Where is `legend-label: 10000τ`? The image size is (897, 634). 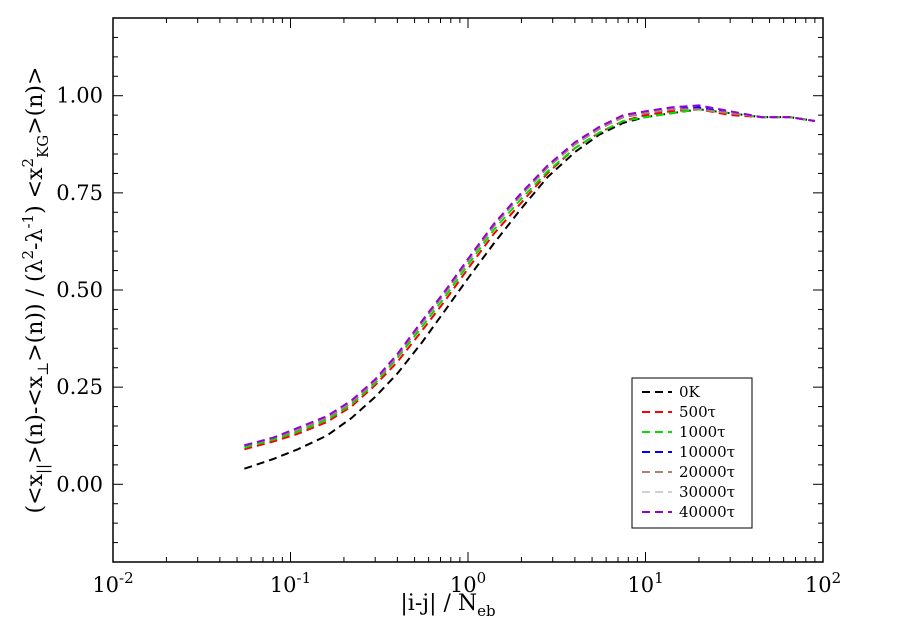 legend-label: 10000τ is located at coordinates (707, 452).